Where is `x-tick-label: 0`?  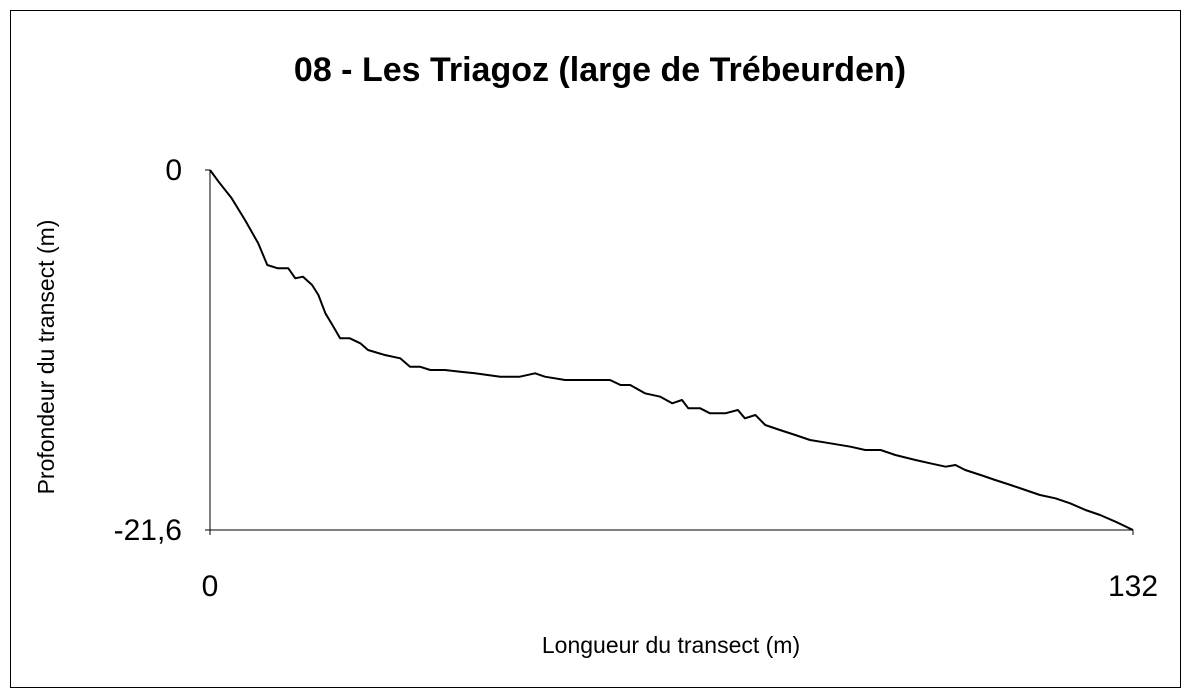 x-tick-label: 0 is located at coordinates (210, 586).